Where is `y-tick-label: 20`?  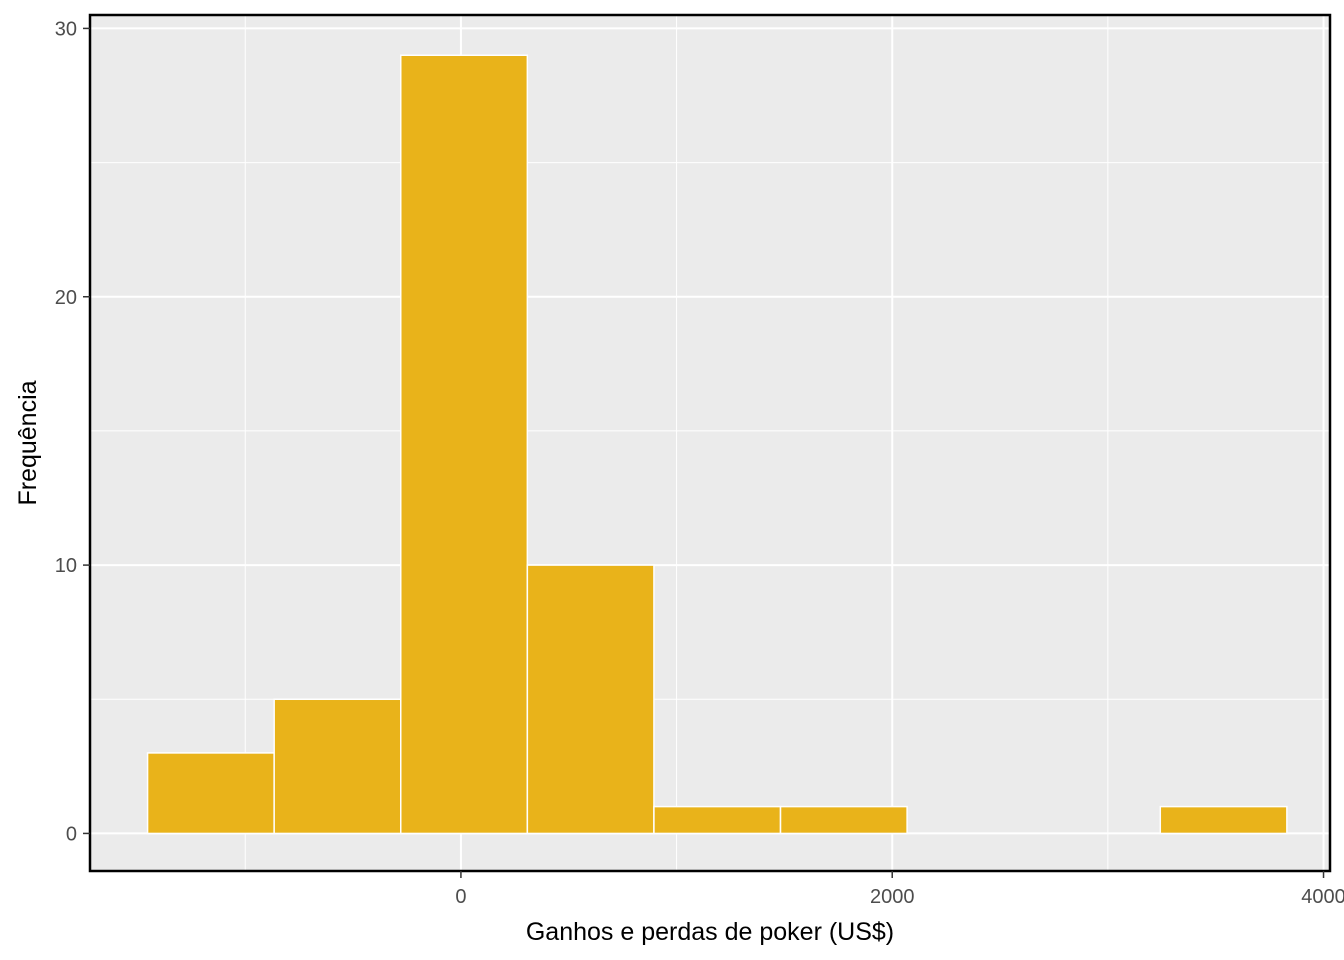
y-tick-label: 20 is located at coordinates (66, 298).